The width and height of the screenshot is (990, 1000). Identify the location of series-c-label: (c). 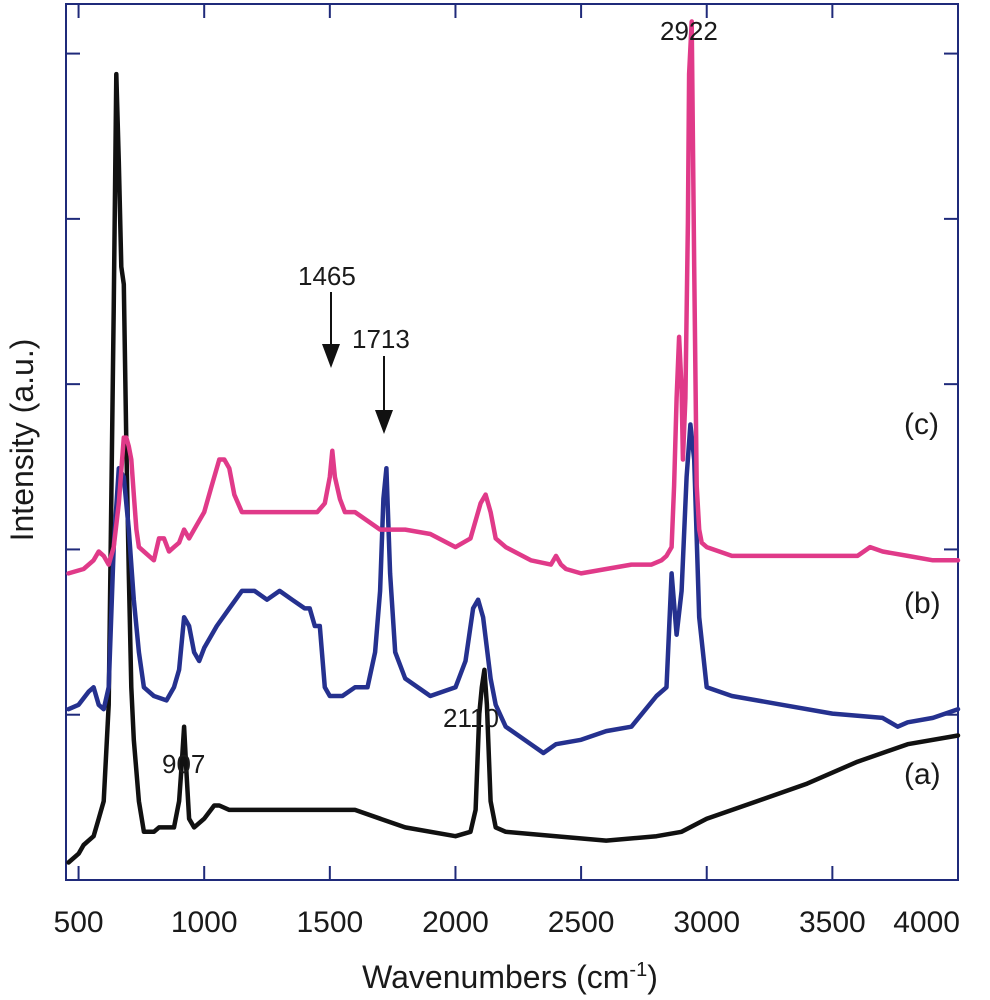
(921, 424).